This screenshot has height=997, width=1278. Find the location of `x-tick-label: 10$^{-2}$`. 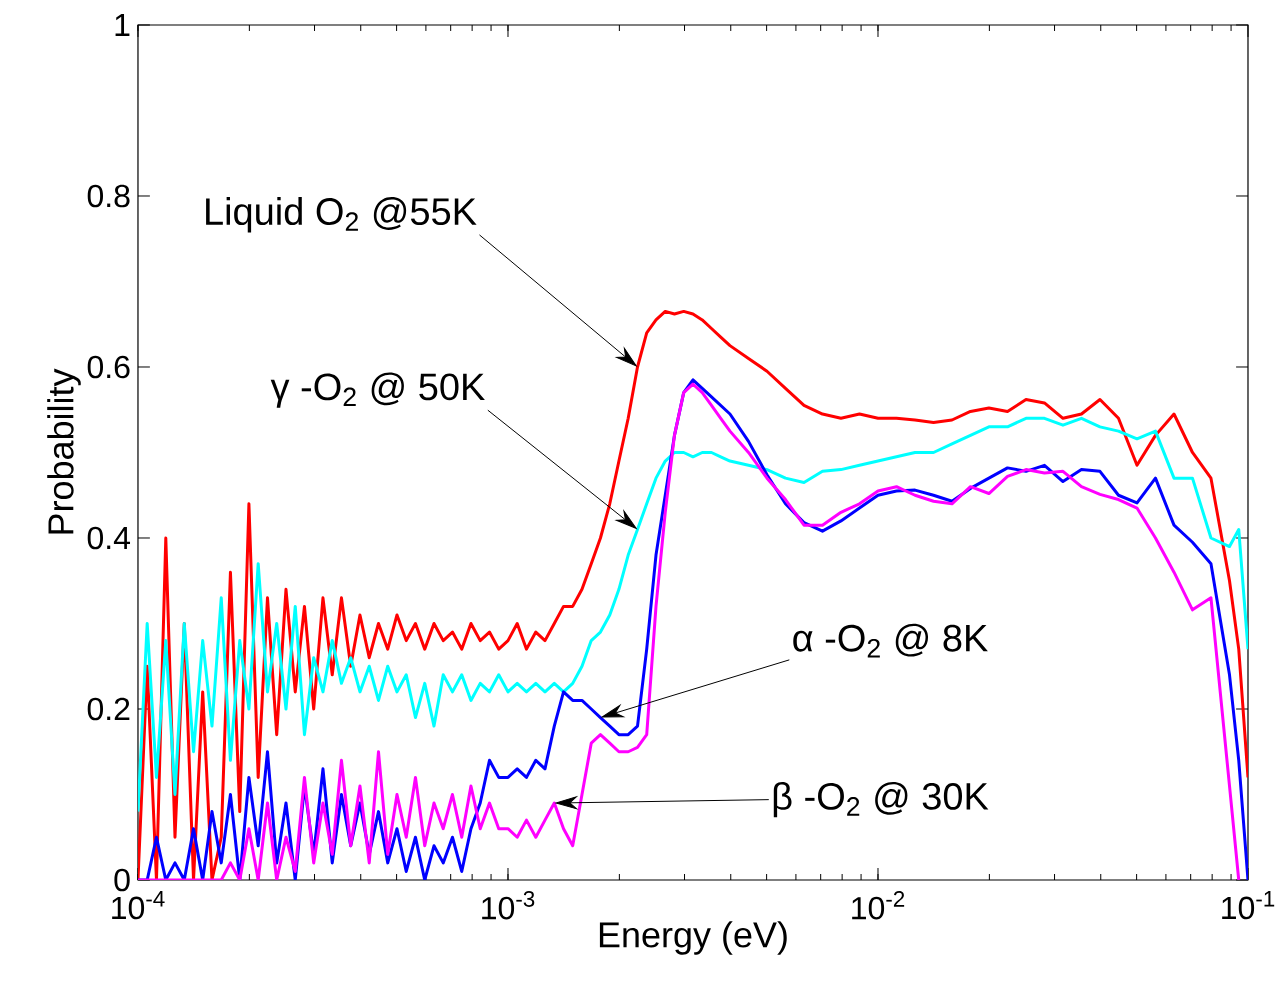

x-tick-label: 10$^{-2}$ is located at coordinates (878, 905).